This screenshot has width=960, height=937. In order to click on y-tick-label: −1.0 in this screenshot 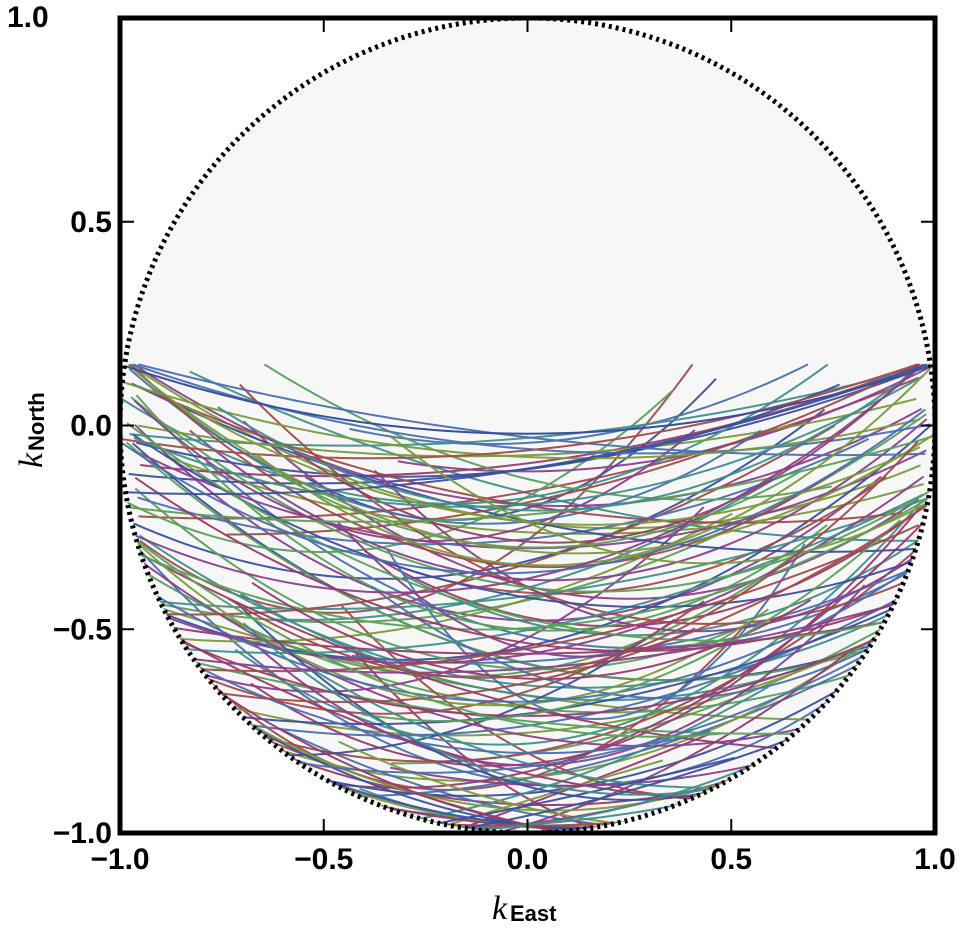, I will do `click(82, 833)`.